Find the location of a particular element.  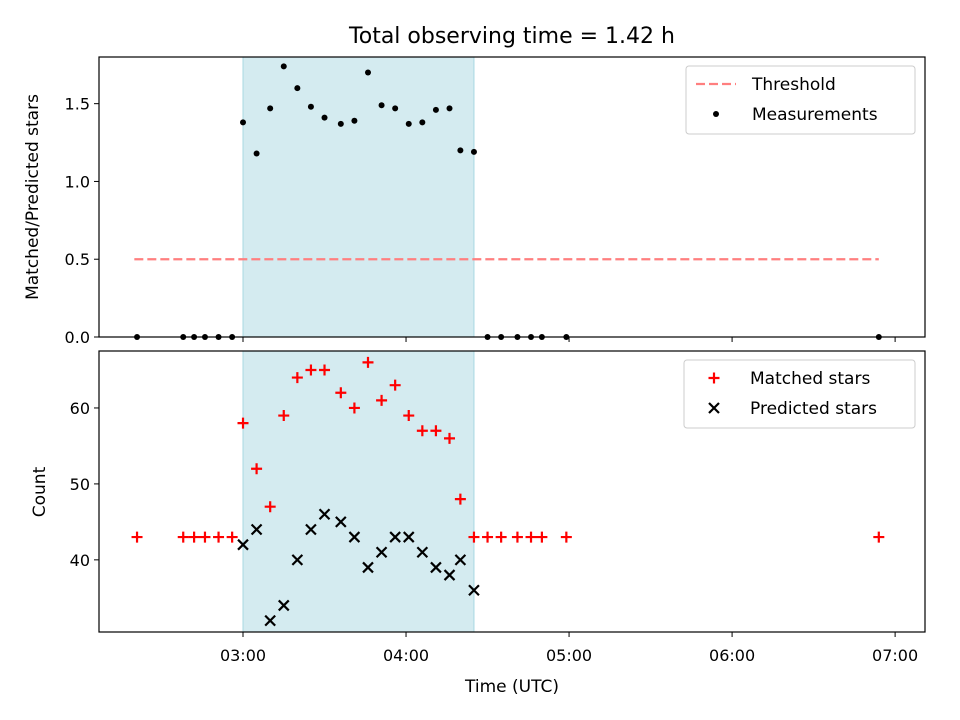

y-tick-label: 60 is located at coordinates (80, 408).